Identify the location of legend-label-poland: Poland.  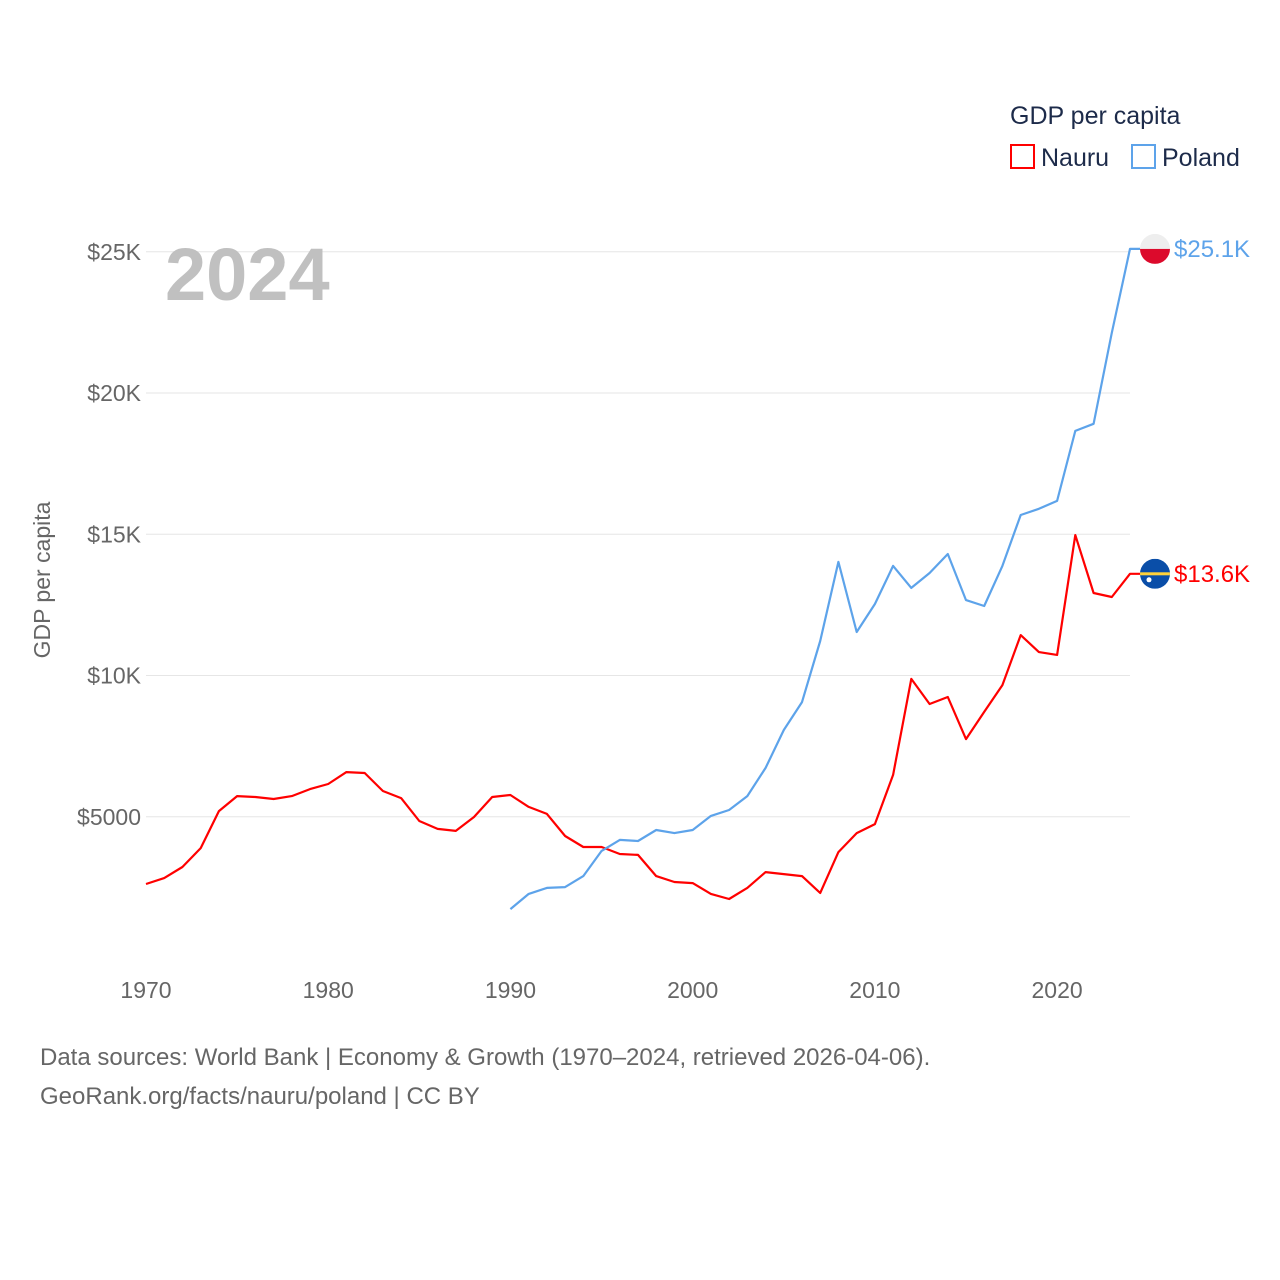
(1201, 158).